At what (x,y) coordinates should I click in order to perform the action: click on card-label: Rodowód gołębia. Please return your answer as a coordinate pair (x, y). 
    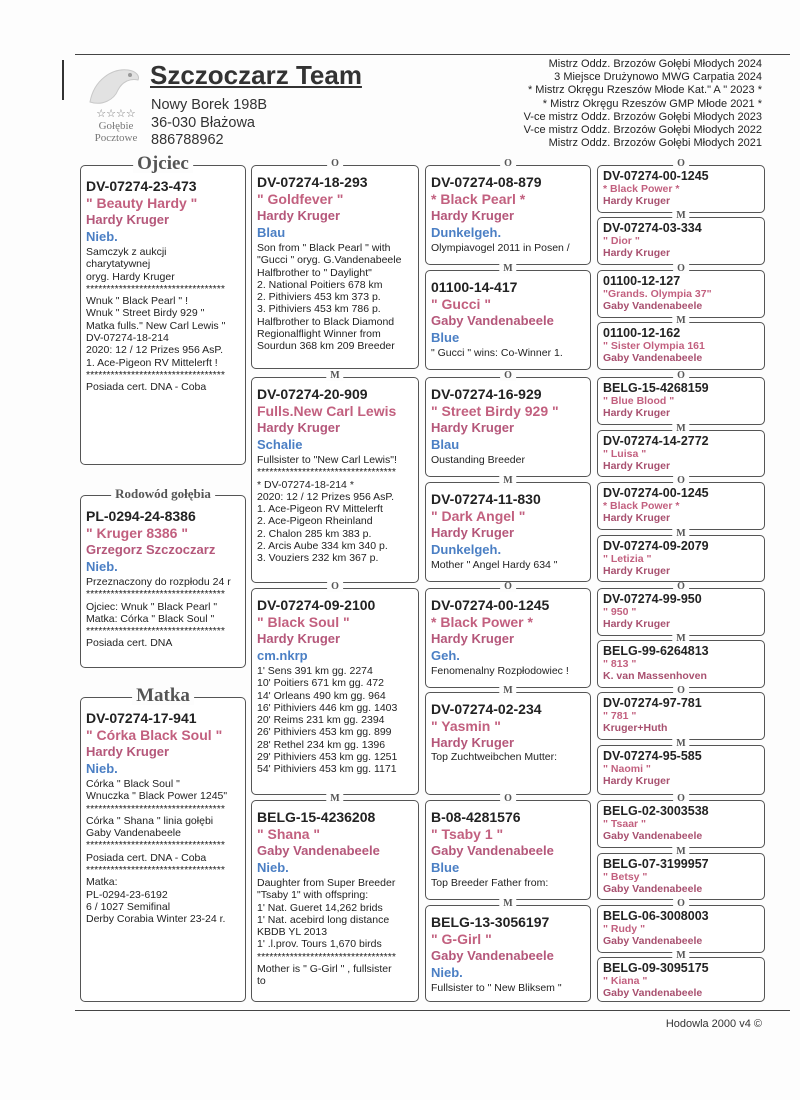
    Looking at the image, I should click on (163, 494).